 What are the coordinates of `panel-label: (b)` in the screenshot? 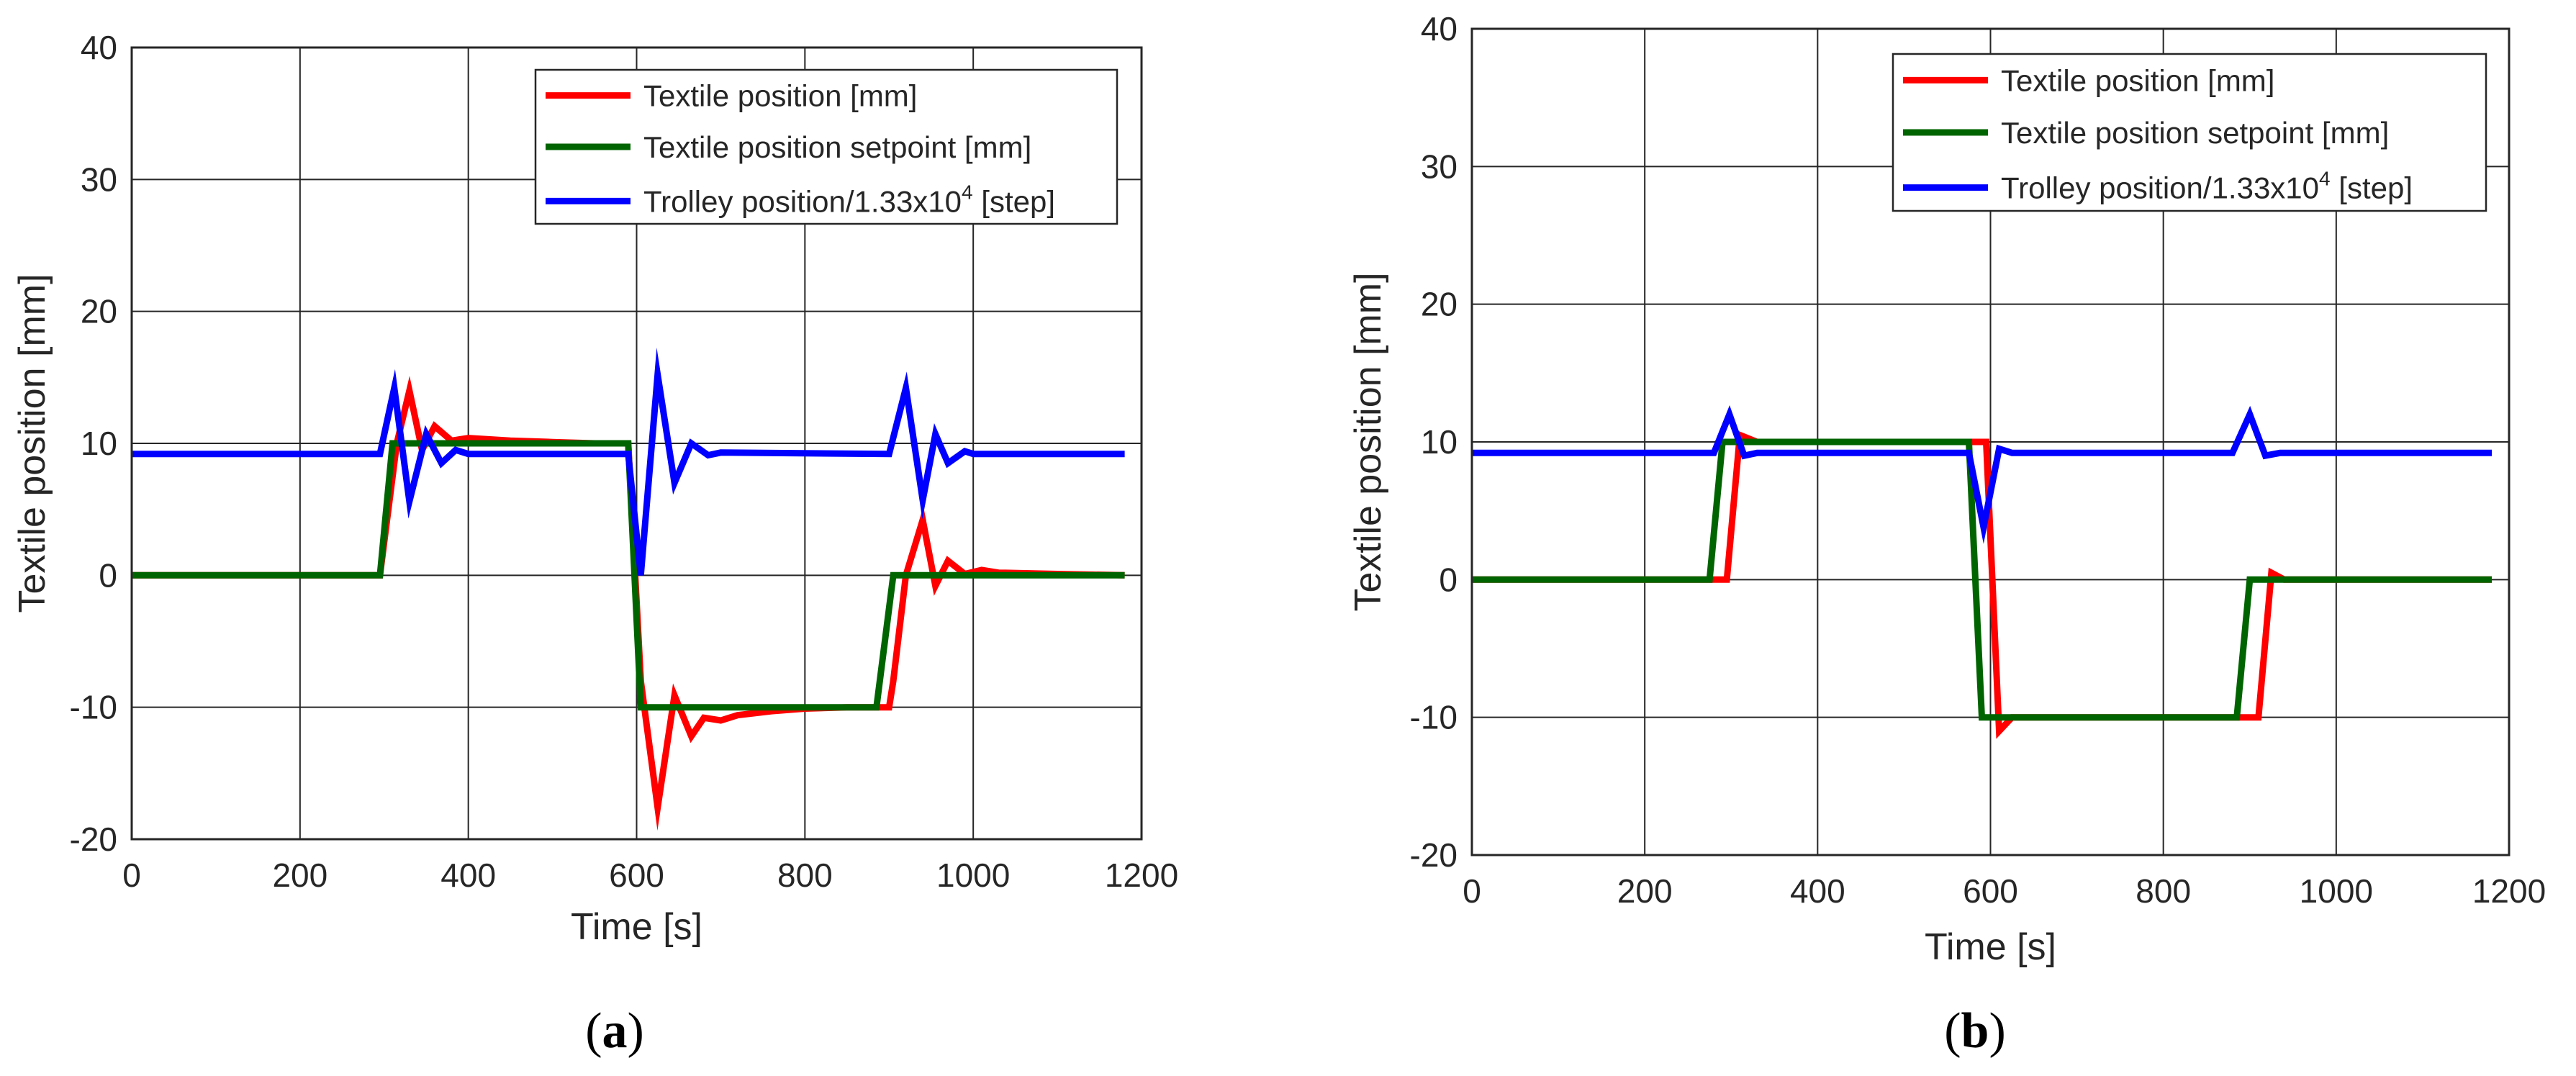 It's located at (1975, 1031).